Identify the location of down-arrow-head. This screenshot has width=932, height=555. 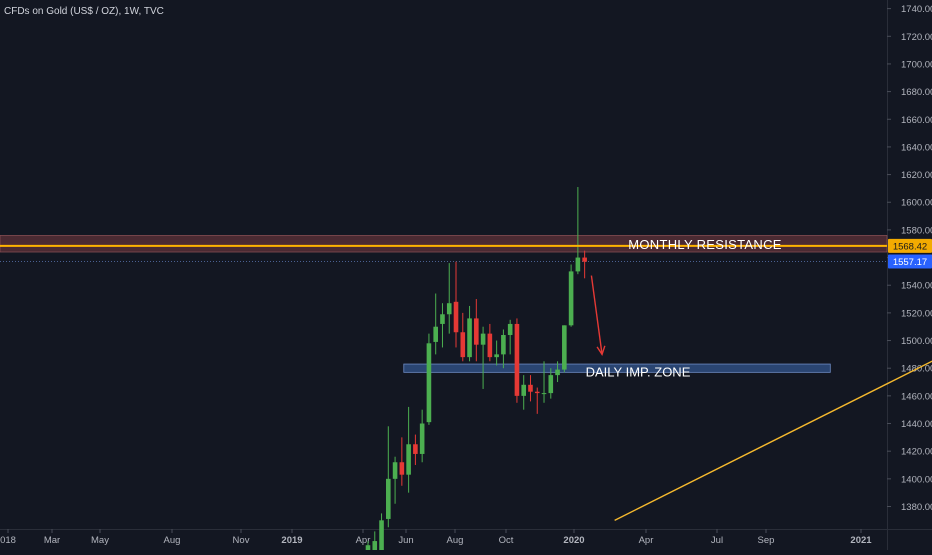
(601, 350).